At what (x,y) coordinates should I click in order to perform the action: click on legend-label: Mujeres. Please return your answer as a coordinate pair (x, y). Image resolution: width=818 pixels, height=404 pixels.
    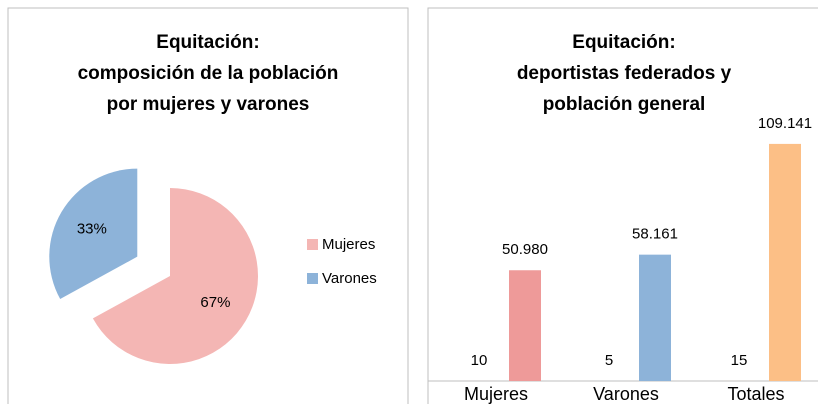
    Looking at the image, I should click on (348, 244).